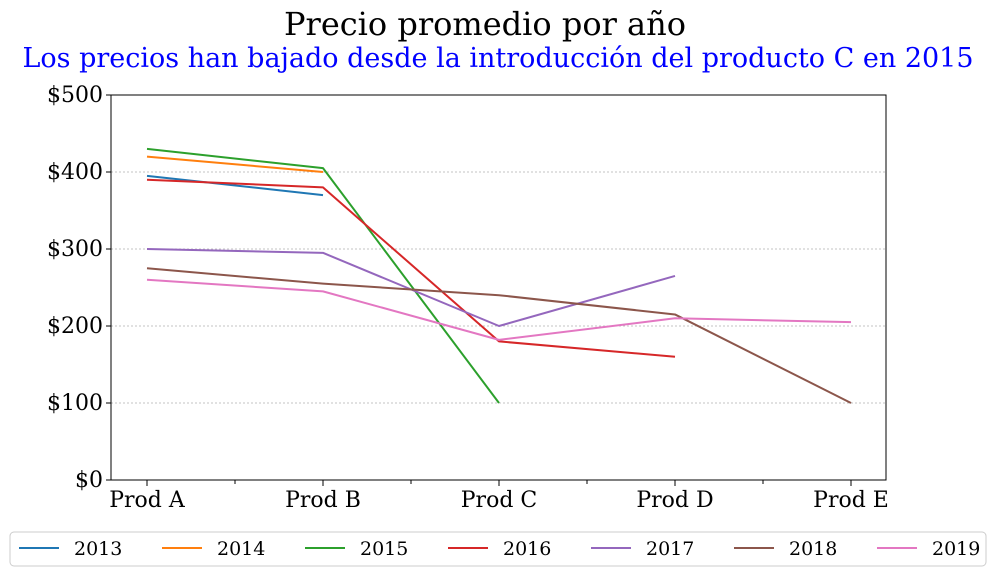 The image size is (996, 576). I want to click on legend-label-2014: 2014, so click(241, 549).